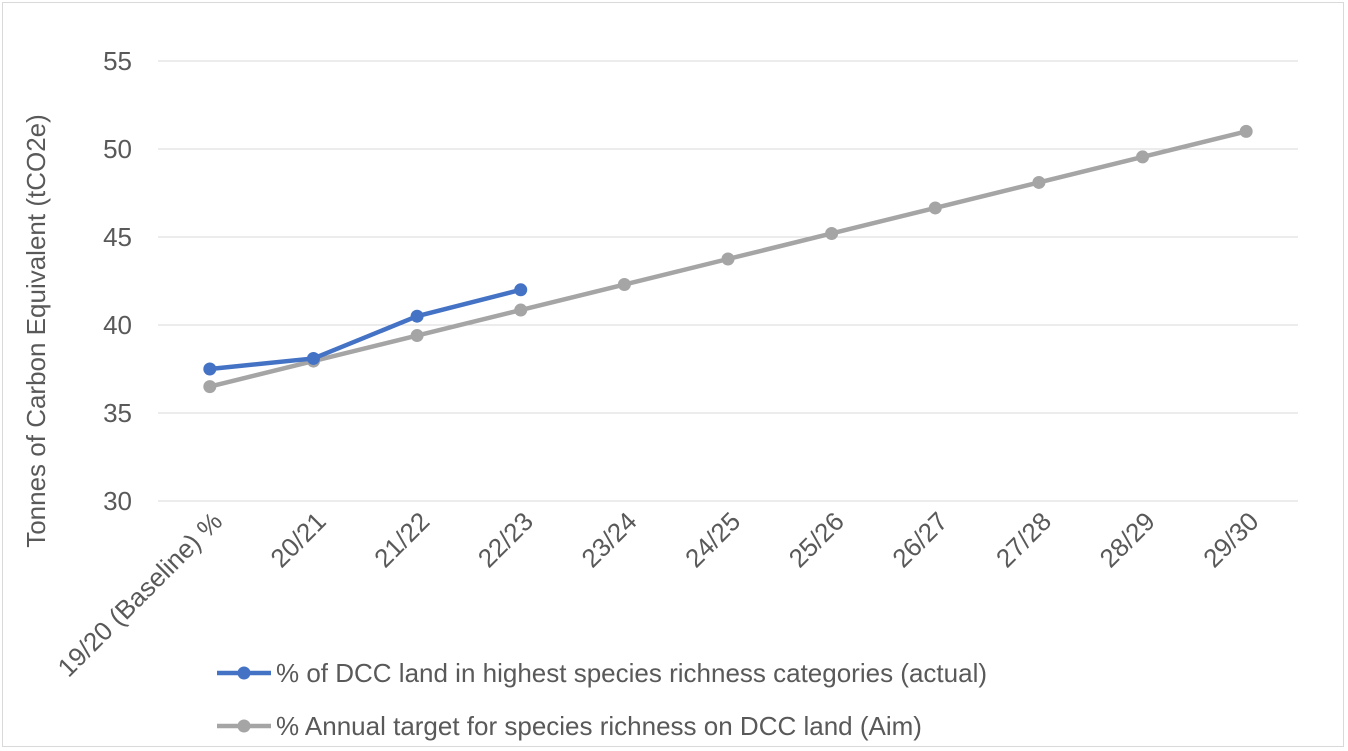 The height and width of the screenshot is (751, 1348). I want to click on x-tick-label: 27/28, so click(1023, 539).